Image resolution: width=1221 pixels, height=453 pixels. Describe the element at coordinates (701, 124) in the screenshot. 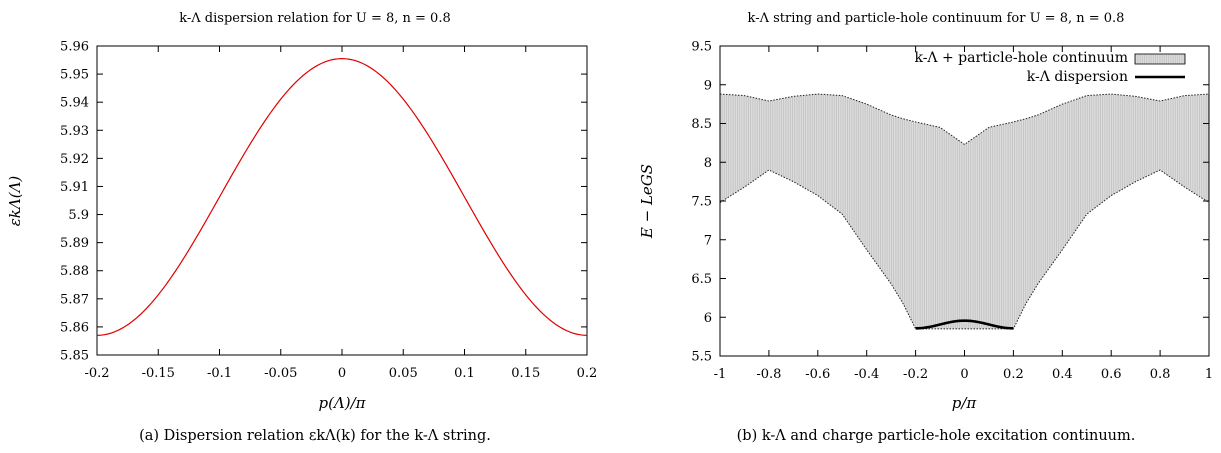

I see `y-tick-label: 8.5` at that location.